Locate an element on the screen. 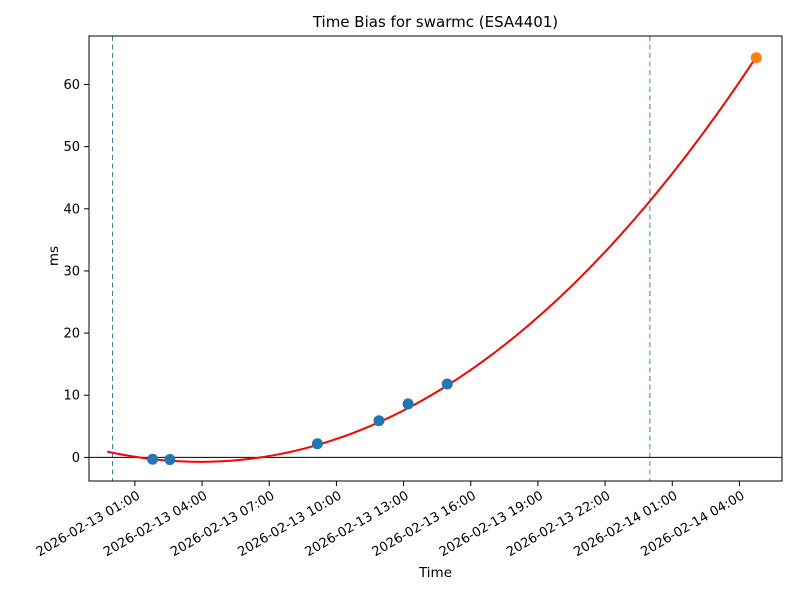  y-tick-label: 60 is located at coordinates (71, 85).